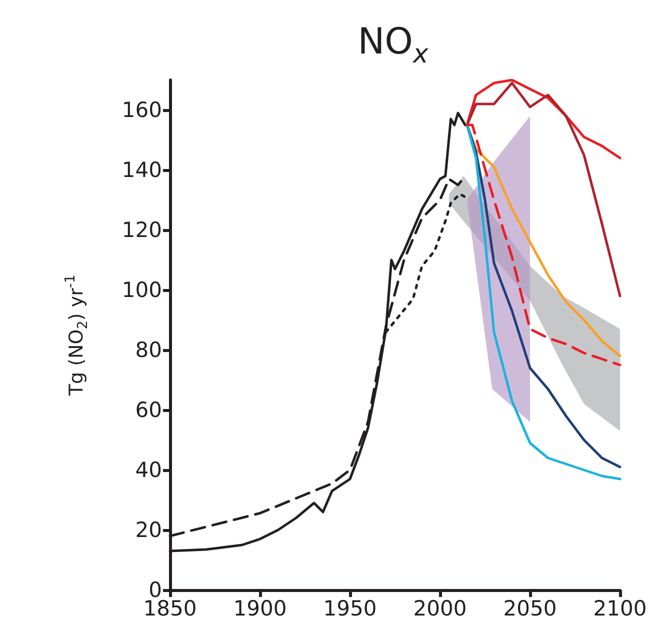 The width and height of the screenshot is (664, 640). I want to click on x-tick-label: 1900, so click(260, 608).